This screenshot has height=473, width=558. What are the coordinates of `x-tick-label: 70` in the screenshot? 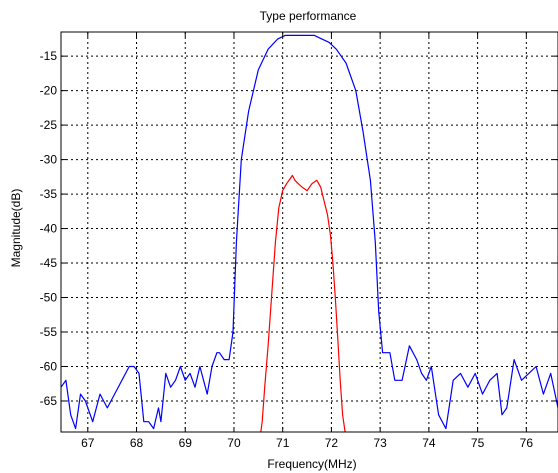 It's located at (234, 443).